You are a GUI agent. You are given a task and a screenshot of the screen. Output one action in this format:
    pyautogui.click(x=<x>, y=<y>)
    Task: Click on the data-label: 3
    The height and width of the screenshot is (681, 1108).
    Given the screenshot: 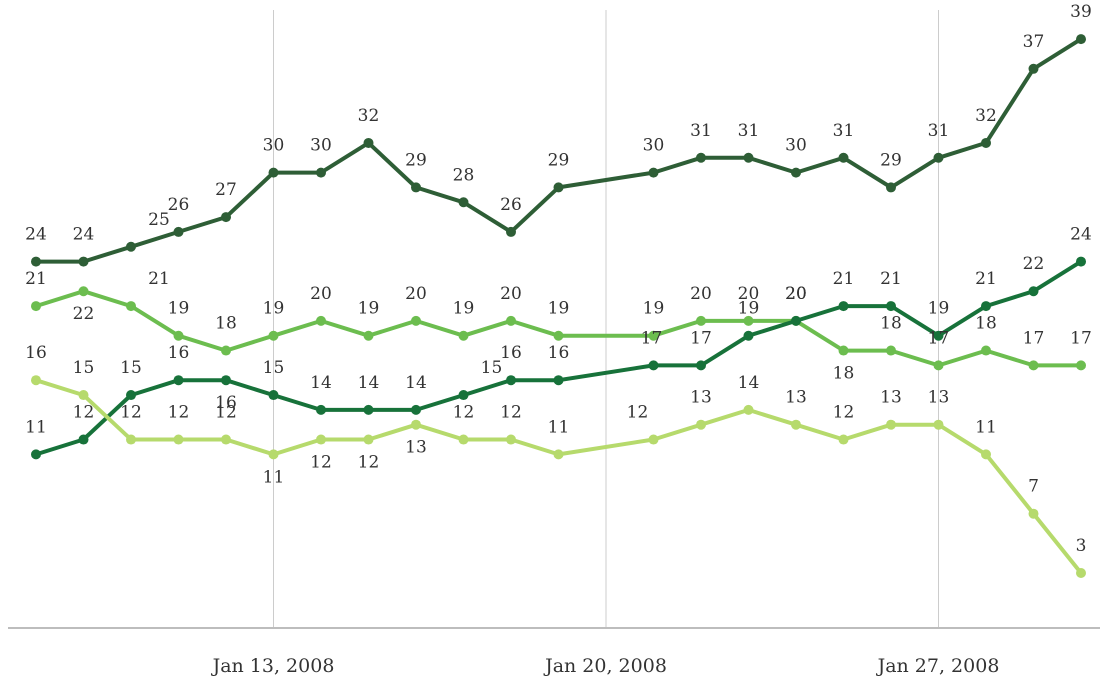 What is the action you would take?
    pyautogui.click(x=1081, y=546)
    